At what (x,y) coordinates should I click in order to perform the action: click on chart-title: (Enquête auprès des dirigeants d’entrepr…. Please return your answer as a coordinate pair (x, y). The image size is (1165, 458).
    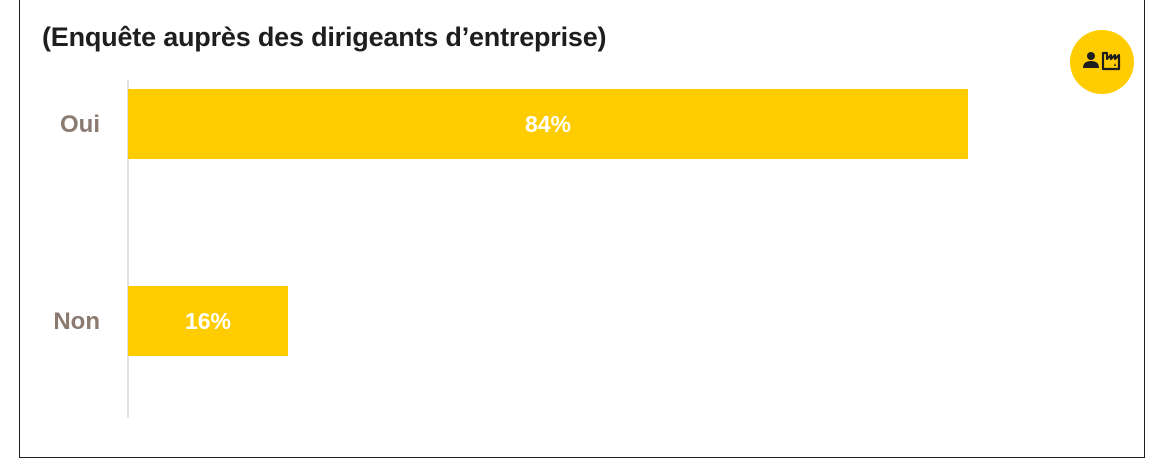
    Looking at the image, I should click on (324, 37).